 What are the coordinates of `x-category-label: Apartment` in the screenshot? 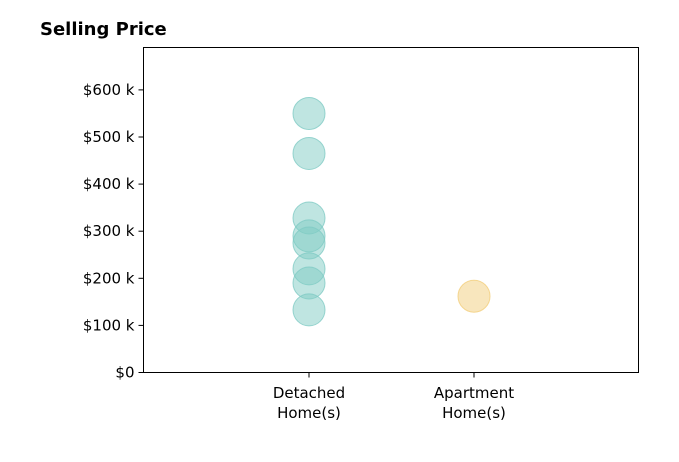 It's located at (474, 393).